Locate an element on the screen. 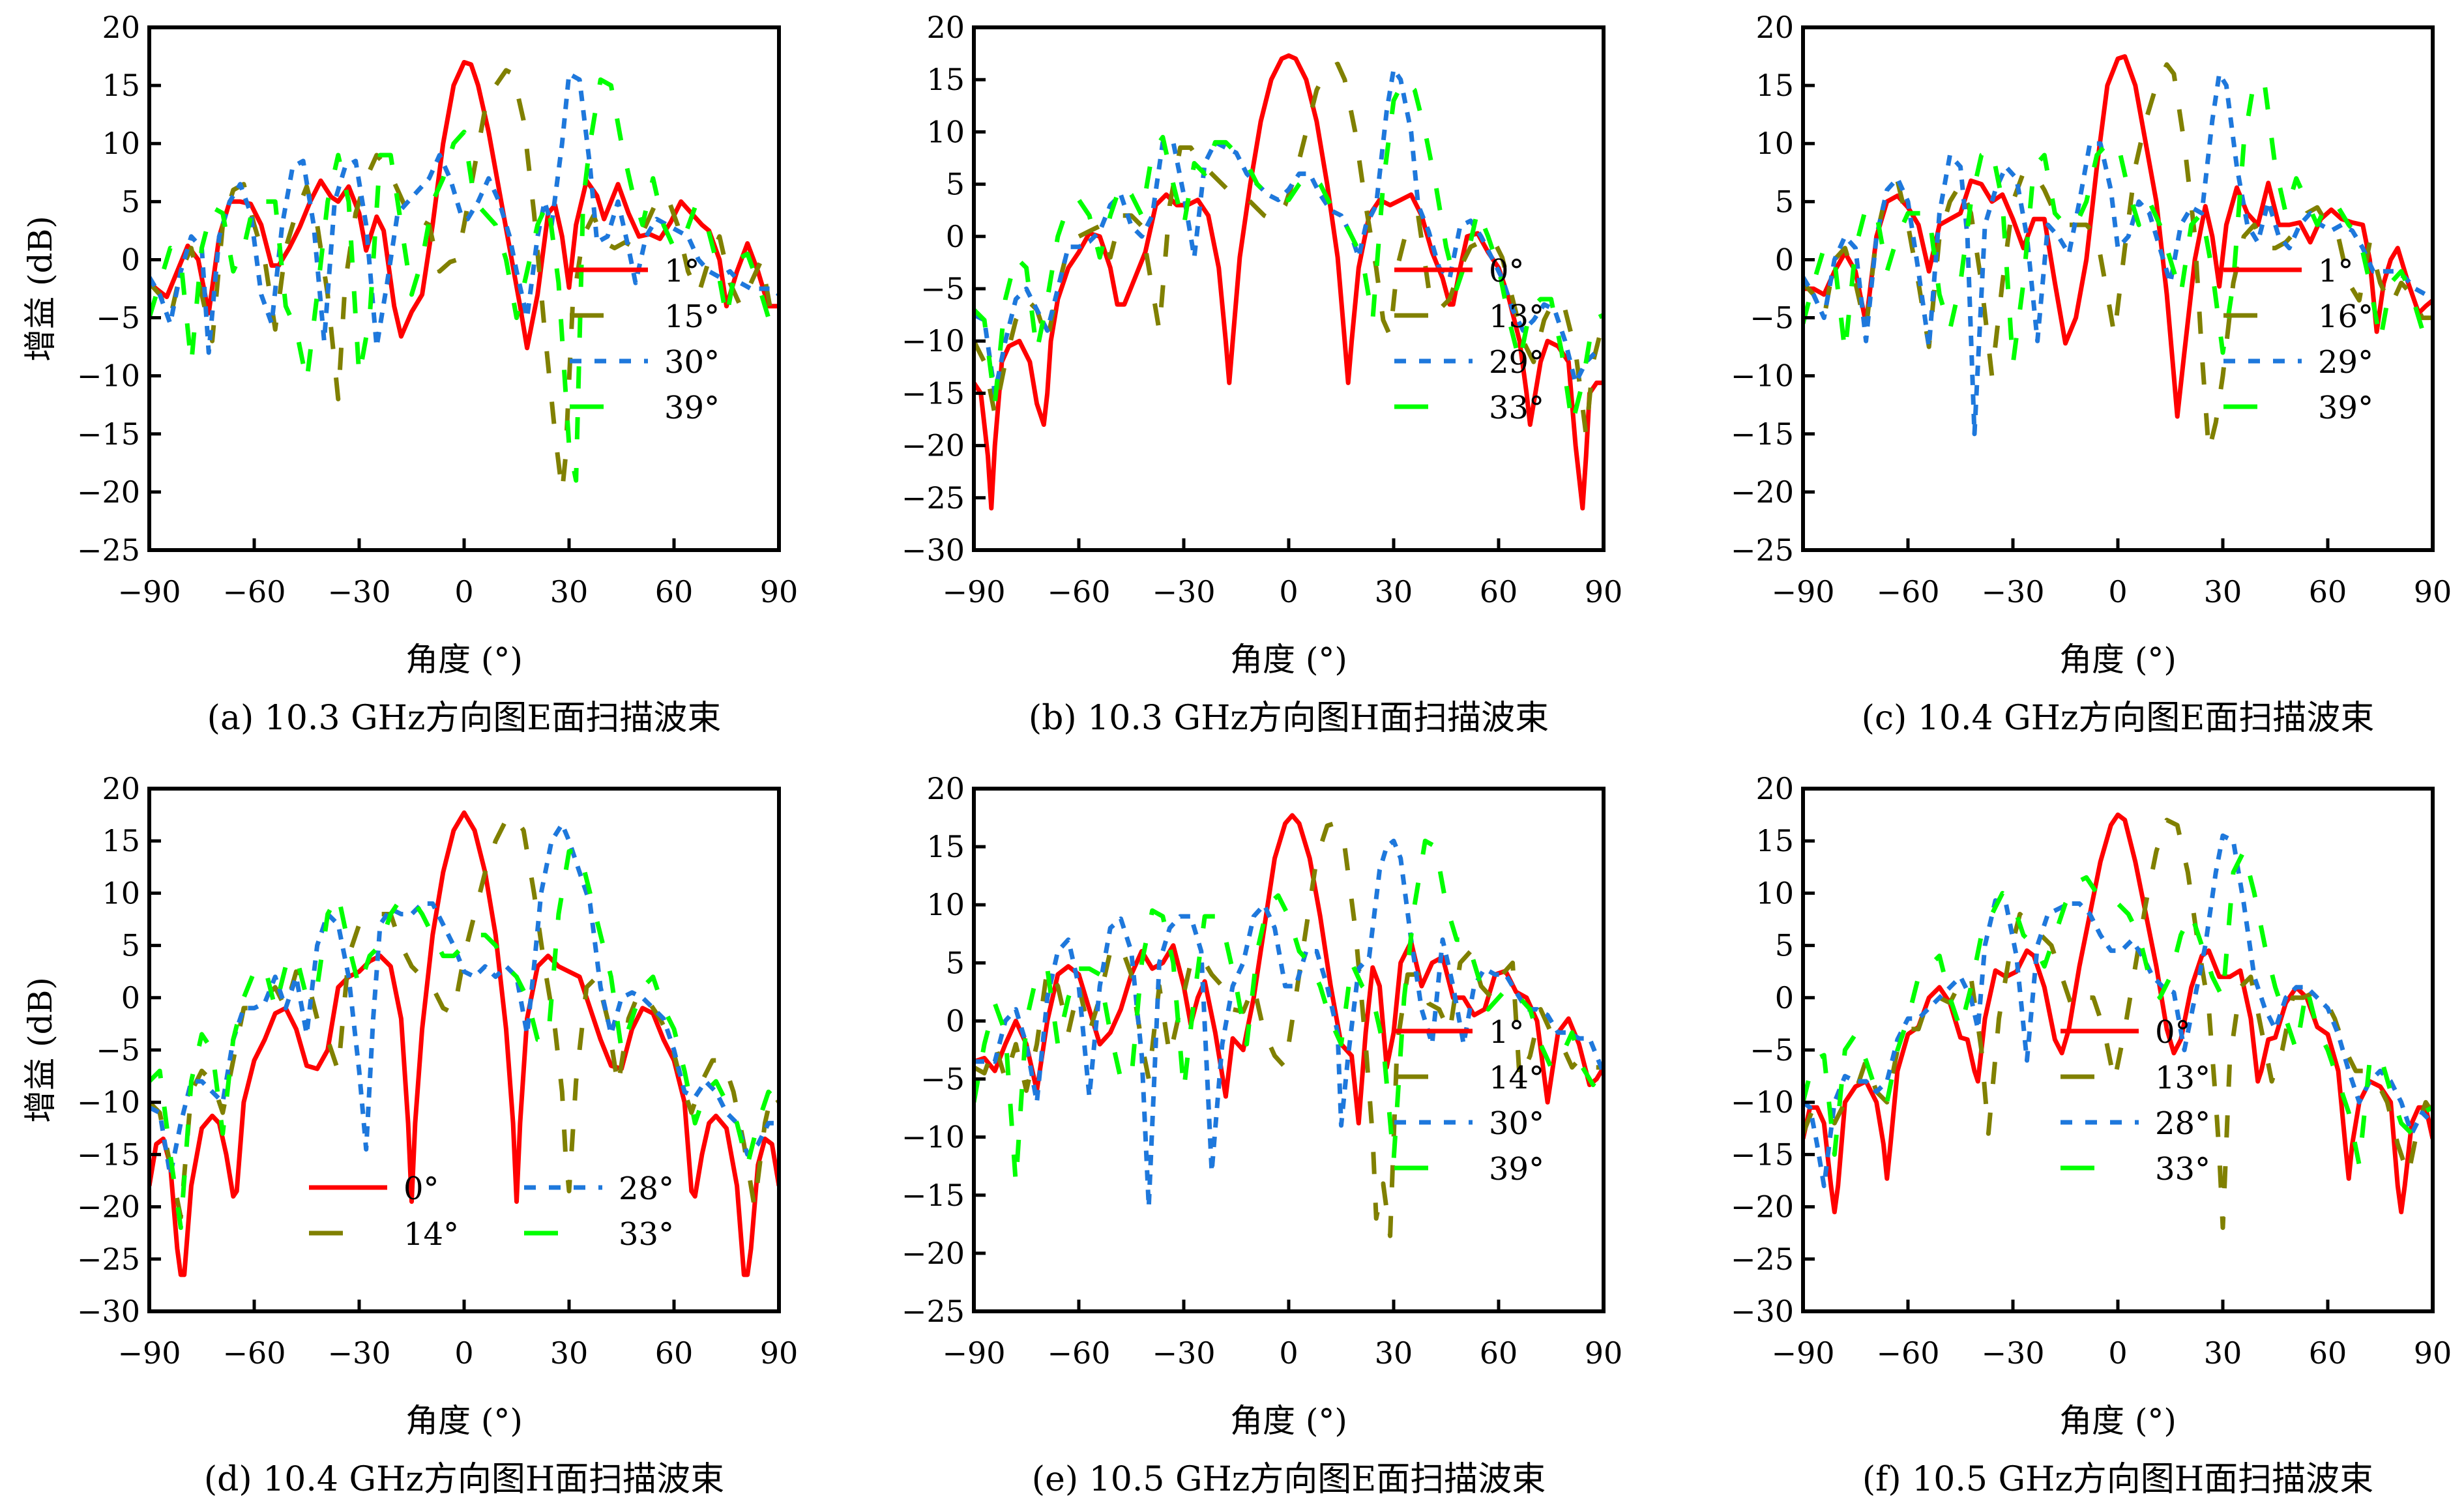  panel-caption: (c) 10.4 GHz方向图E面扫描波束 is located at coordinates (2118, 718).